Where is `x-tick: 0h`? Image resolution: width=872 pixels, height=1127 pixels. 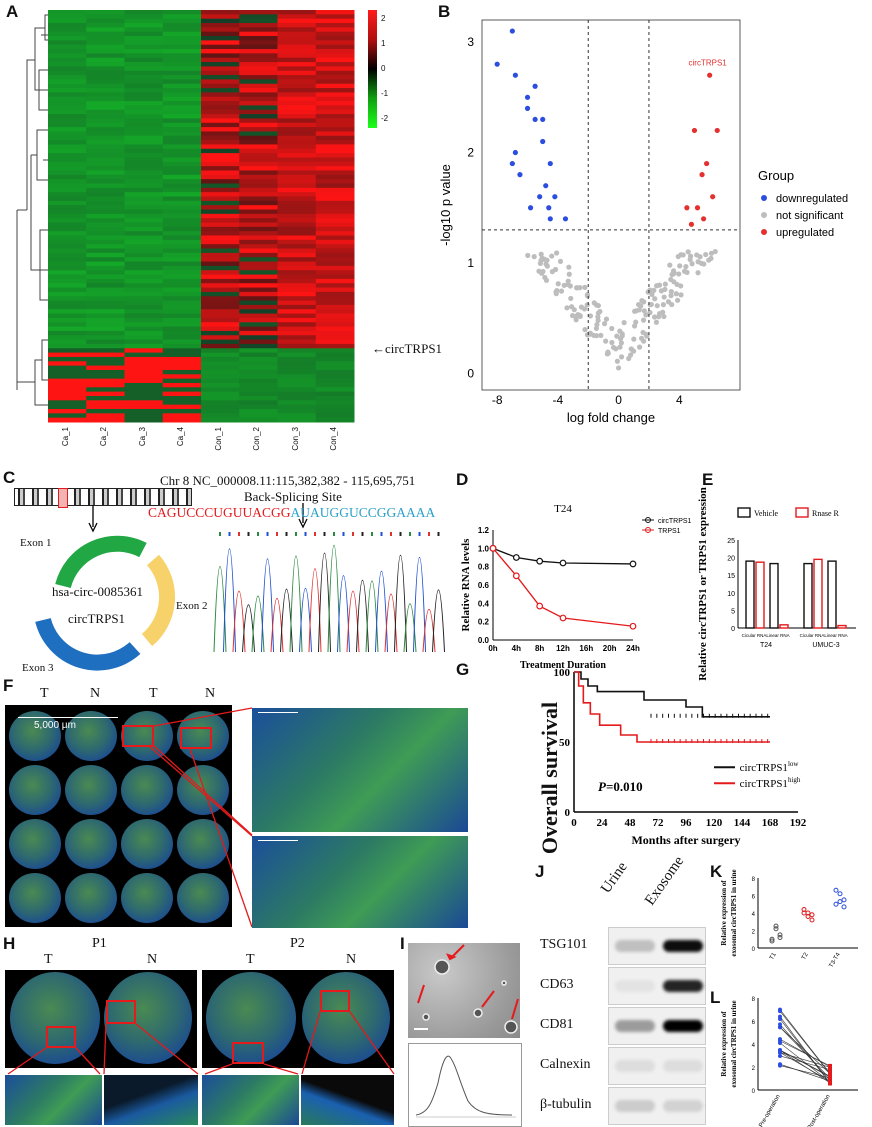
x-tick: 0h is located at coordinates (492, 648).